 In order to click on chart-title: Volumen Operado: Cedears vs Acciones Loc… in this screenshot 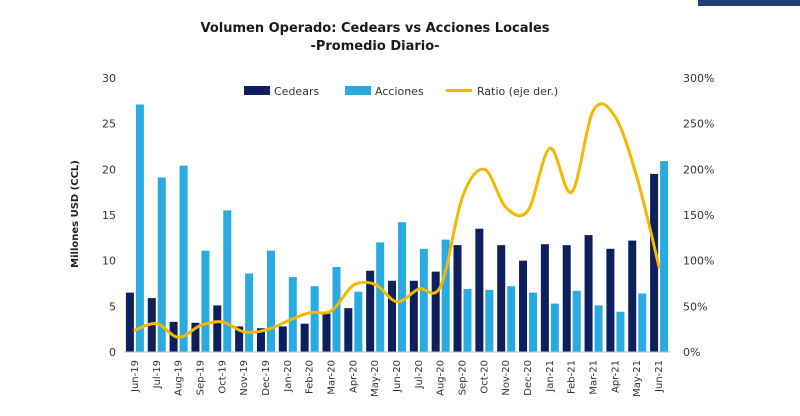, I will do `click(374, 28)`.